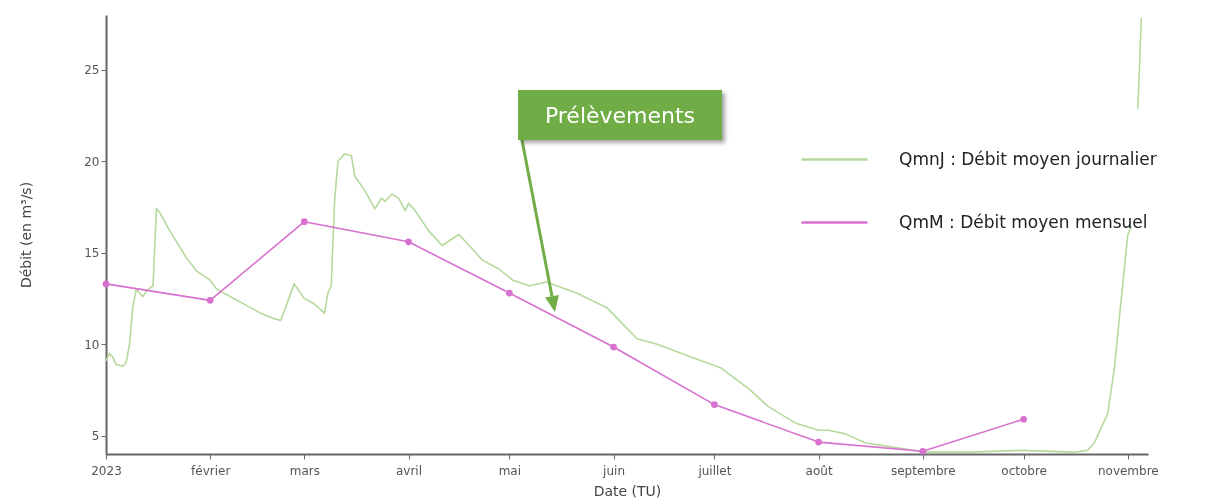 The image size is (1216, 504). Describe the element at coordinates (1028, 158) in the screenshot. I see `legend-label: QmnJ : Débit moyen journalier` at that location.